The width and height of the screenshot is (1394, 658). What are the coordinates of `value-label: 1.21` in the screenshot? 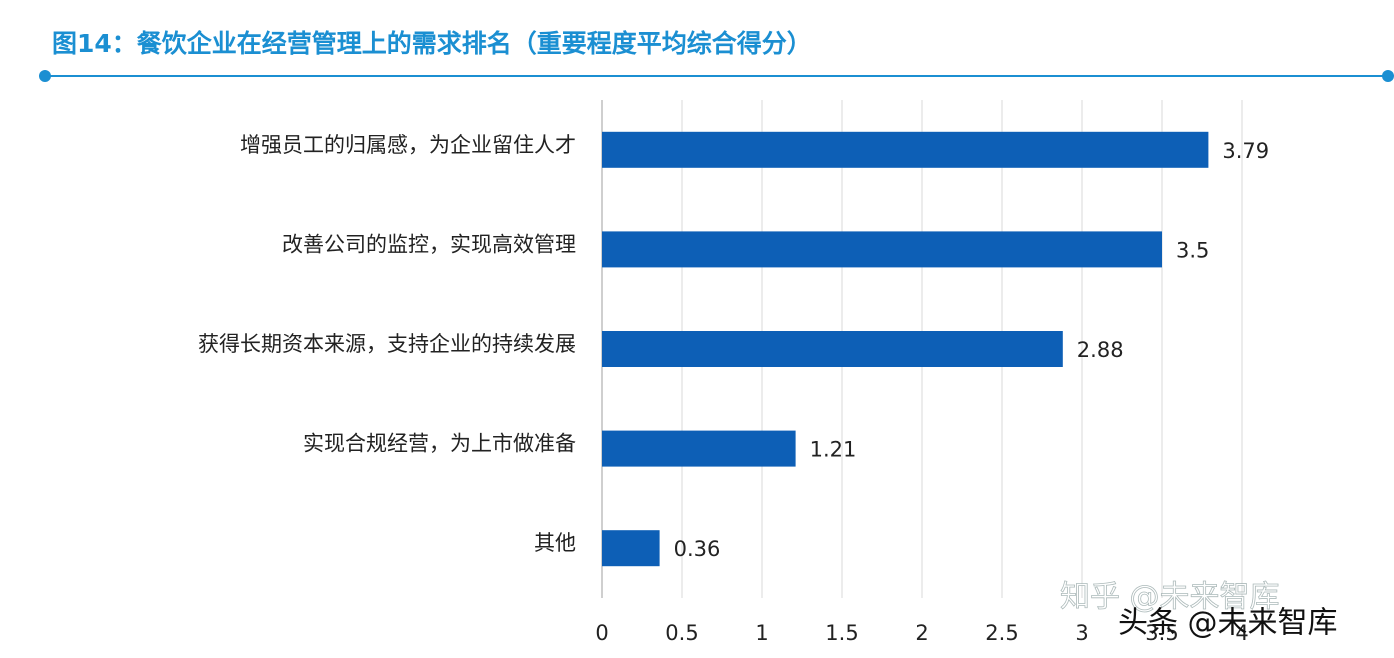 It's located at (833, 450).